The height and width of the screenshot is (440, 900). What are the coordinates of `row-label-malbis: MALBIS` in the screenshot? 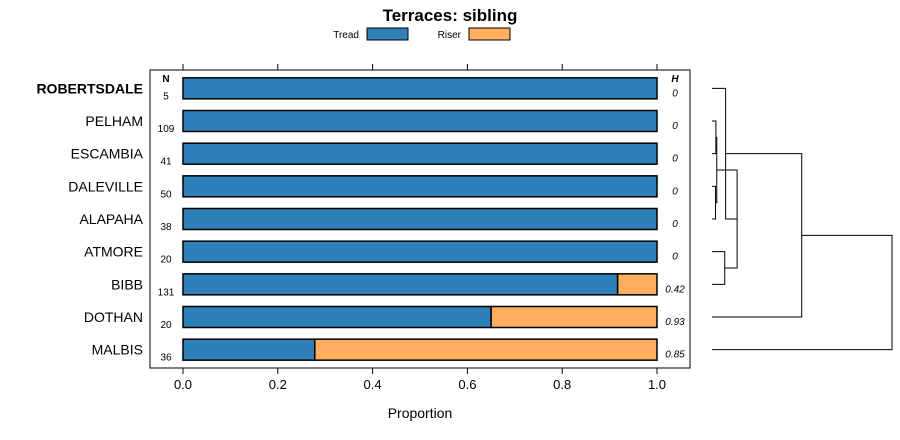 It's located at (117, 350).